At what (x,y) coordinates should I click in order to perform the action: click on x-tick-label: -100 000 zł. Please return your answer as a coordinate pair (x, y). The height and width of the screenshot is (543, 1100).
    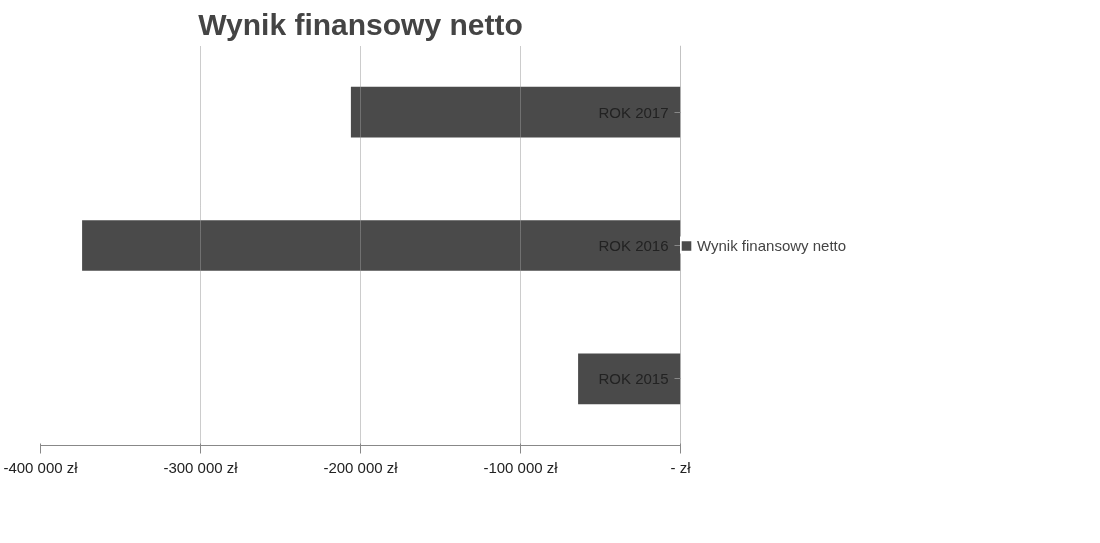
    Looking at the image, I should click on (521, 467).